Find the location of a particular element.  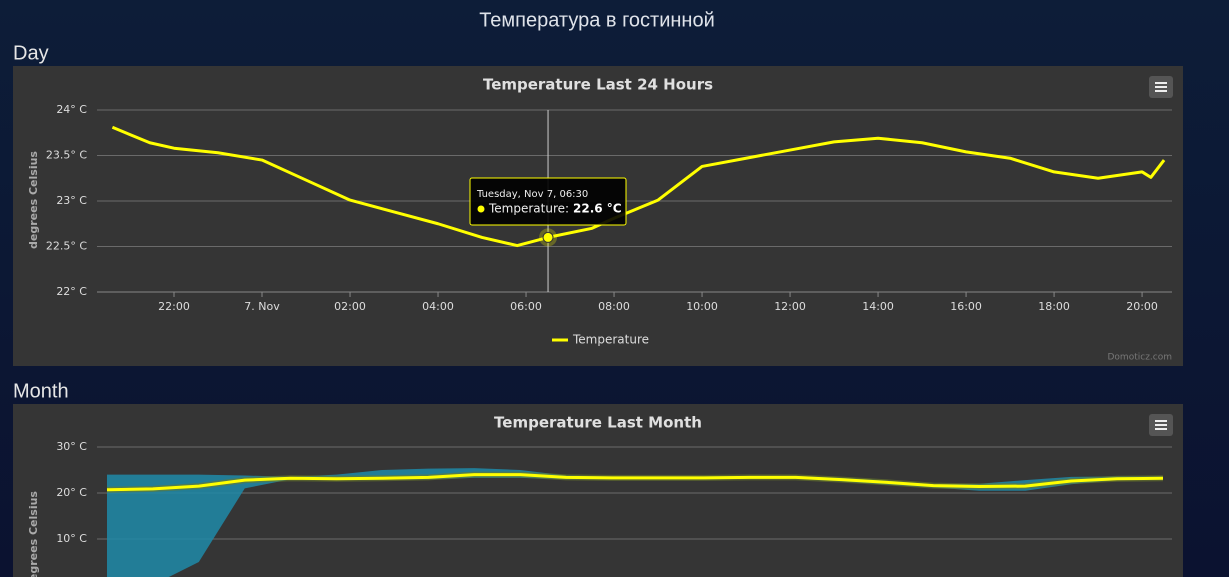

highlight-point is located at coordinates (548, 237).